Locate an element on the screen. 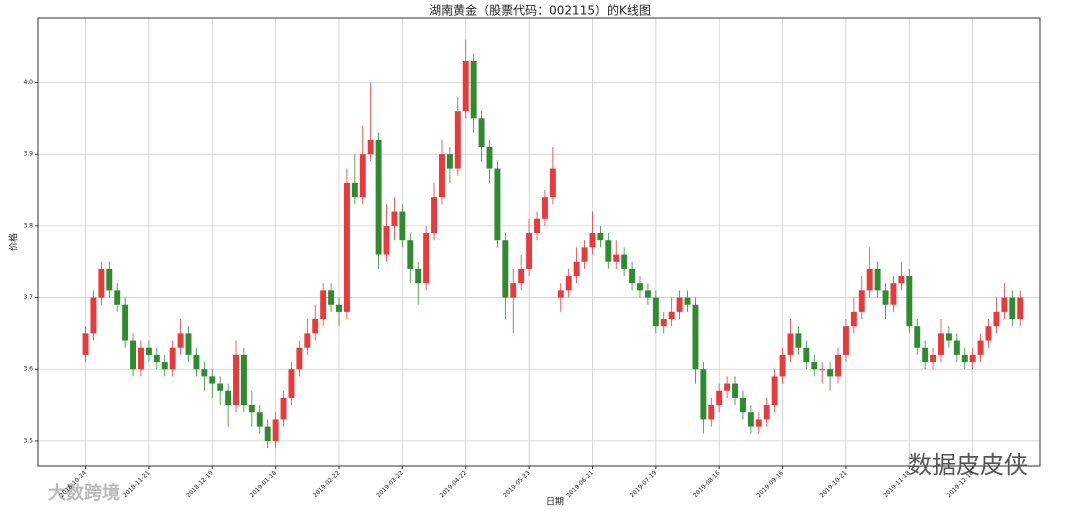 The width and height of the screenshot is (1080, 518). y-tick-label: 3.8 is located at coordinates (28, 225).